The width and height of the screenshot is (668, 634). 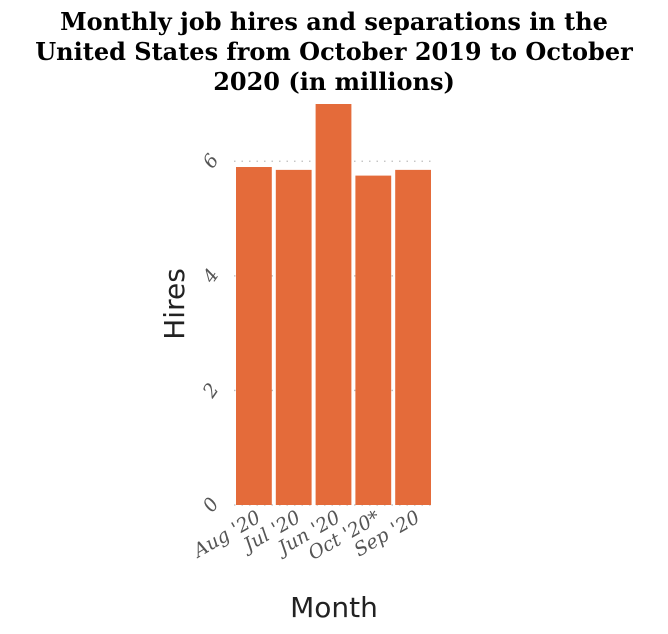 What do you see at coordinates (211, 390) in the screenshot?
I see `y-tick-label: 2` at bounding box center [211, 390].